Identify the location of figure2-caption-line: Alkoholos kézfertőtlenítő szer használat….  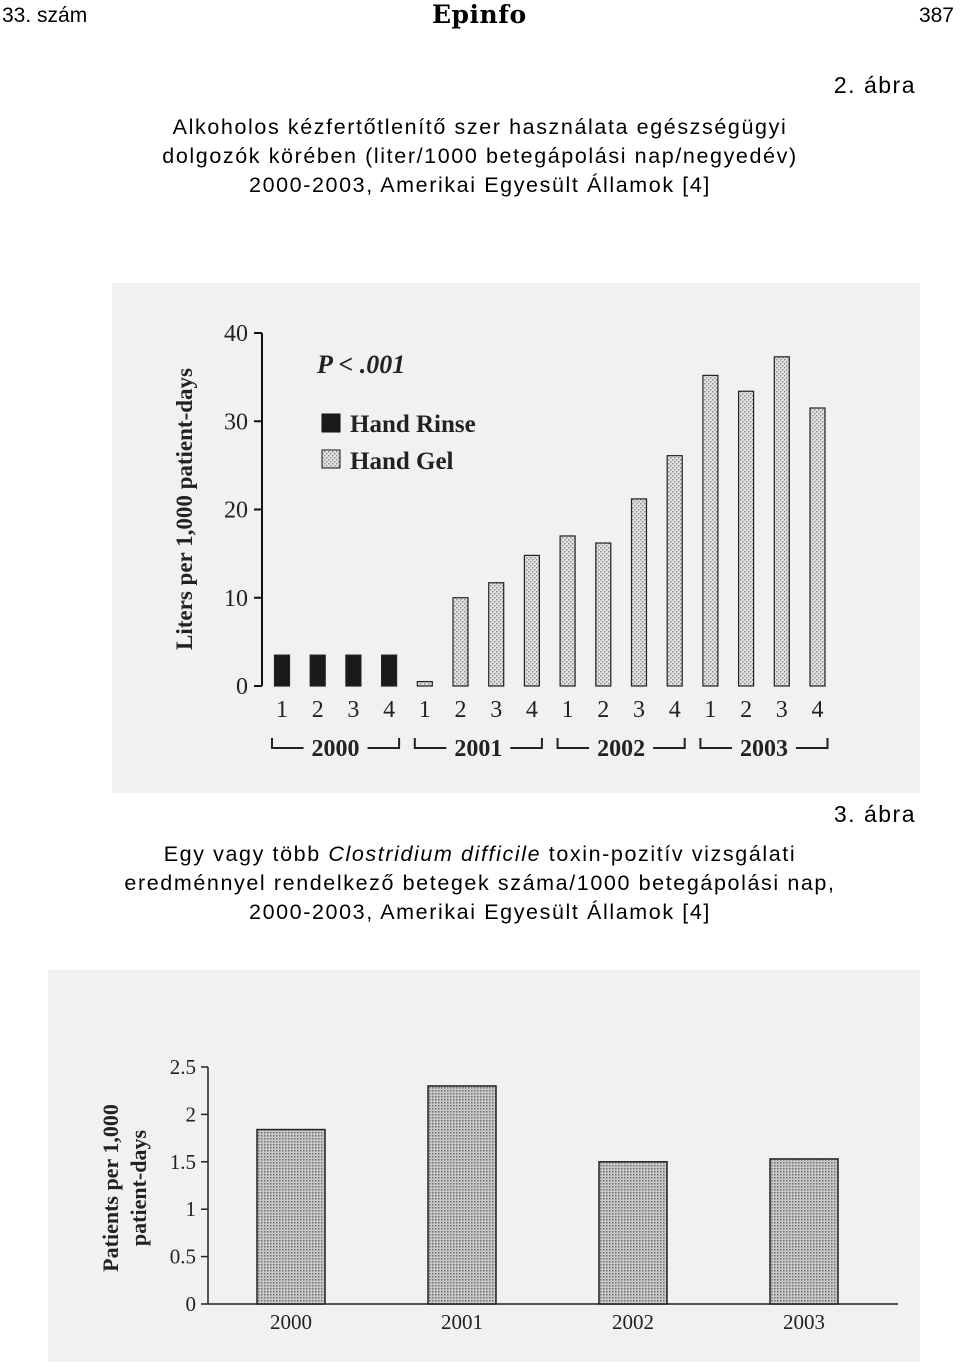
(480, 127).